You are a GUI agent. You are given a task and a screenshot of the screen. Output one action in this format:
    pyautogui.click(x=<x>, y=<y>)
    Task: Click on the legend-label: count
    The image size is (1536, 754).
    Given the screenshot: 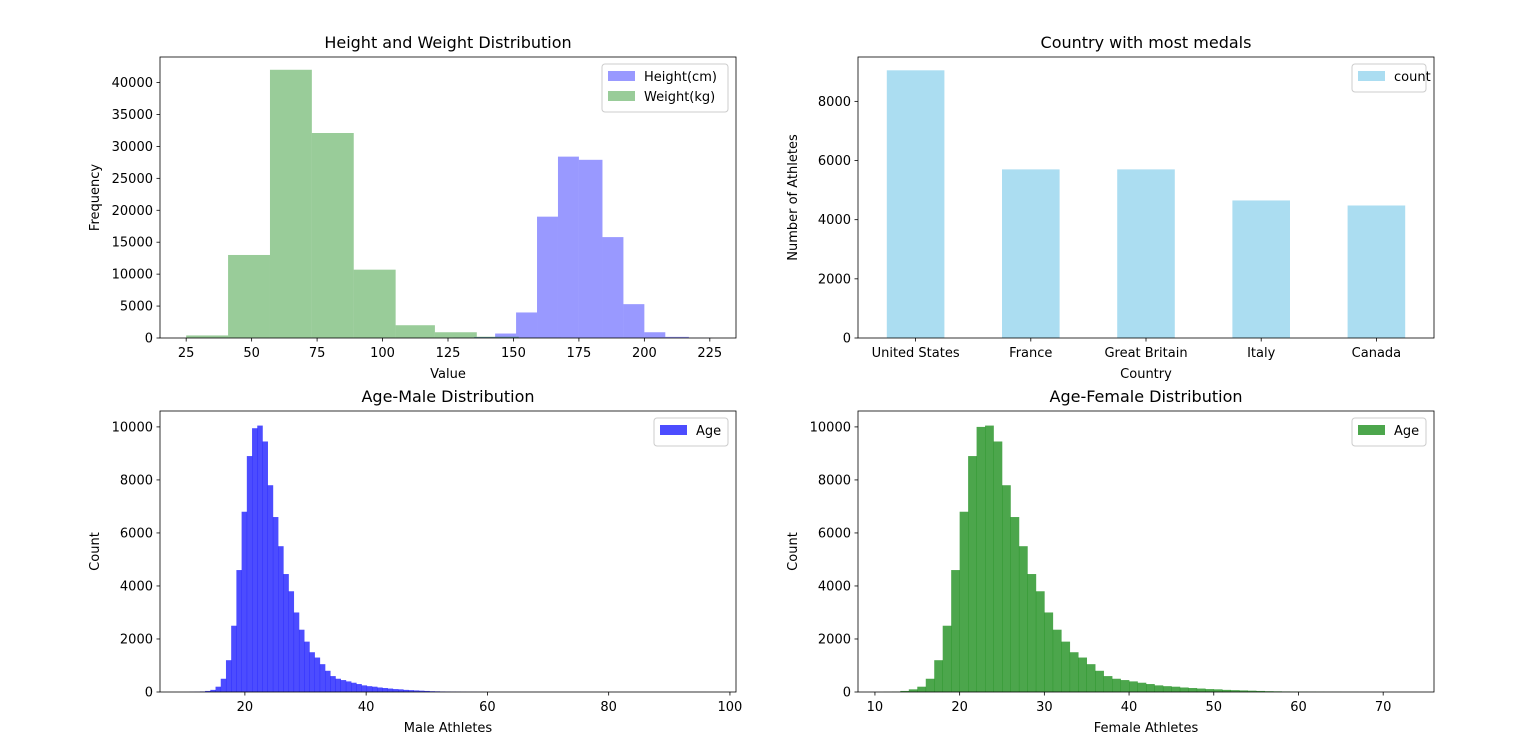 What is the action you would take?
    pyautogui.click(x=1412, y=77)
    